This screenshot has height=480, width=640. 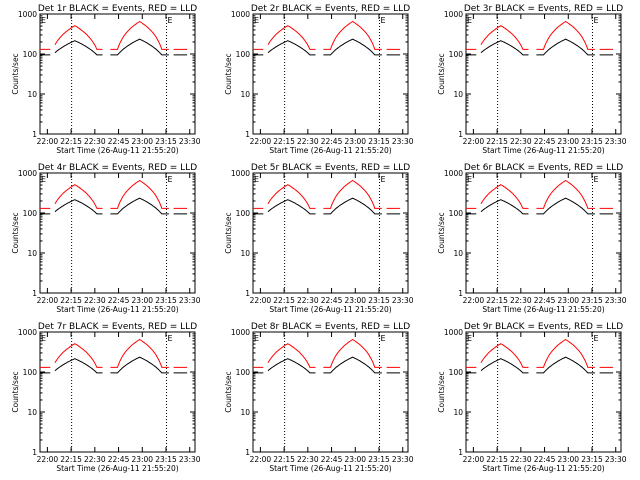 What do you see at coordinates (543, 9) in the screenshot?
I see `panel-title: Det 3r BLACK = Events, RED = LLD` at bounding box center [543, 9].